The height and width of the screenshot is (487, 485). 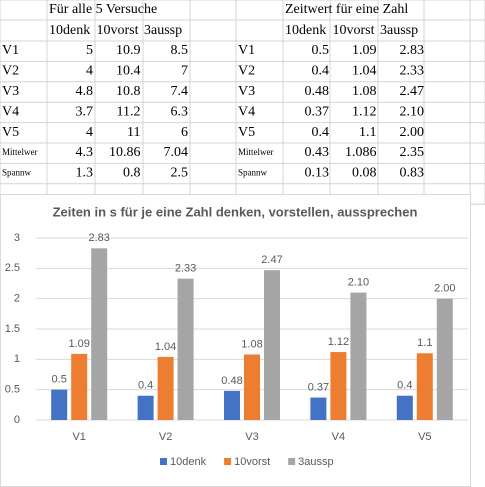 What do you see at coordinates (231, 381) in the screenshot?
I see `data-label: 0.48` at bounding box center [231, 381].